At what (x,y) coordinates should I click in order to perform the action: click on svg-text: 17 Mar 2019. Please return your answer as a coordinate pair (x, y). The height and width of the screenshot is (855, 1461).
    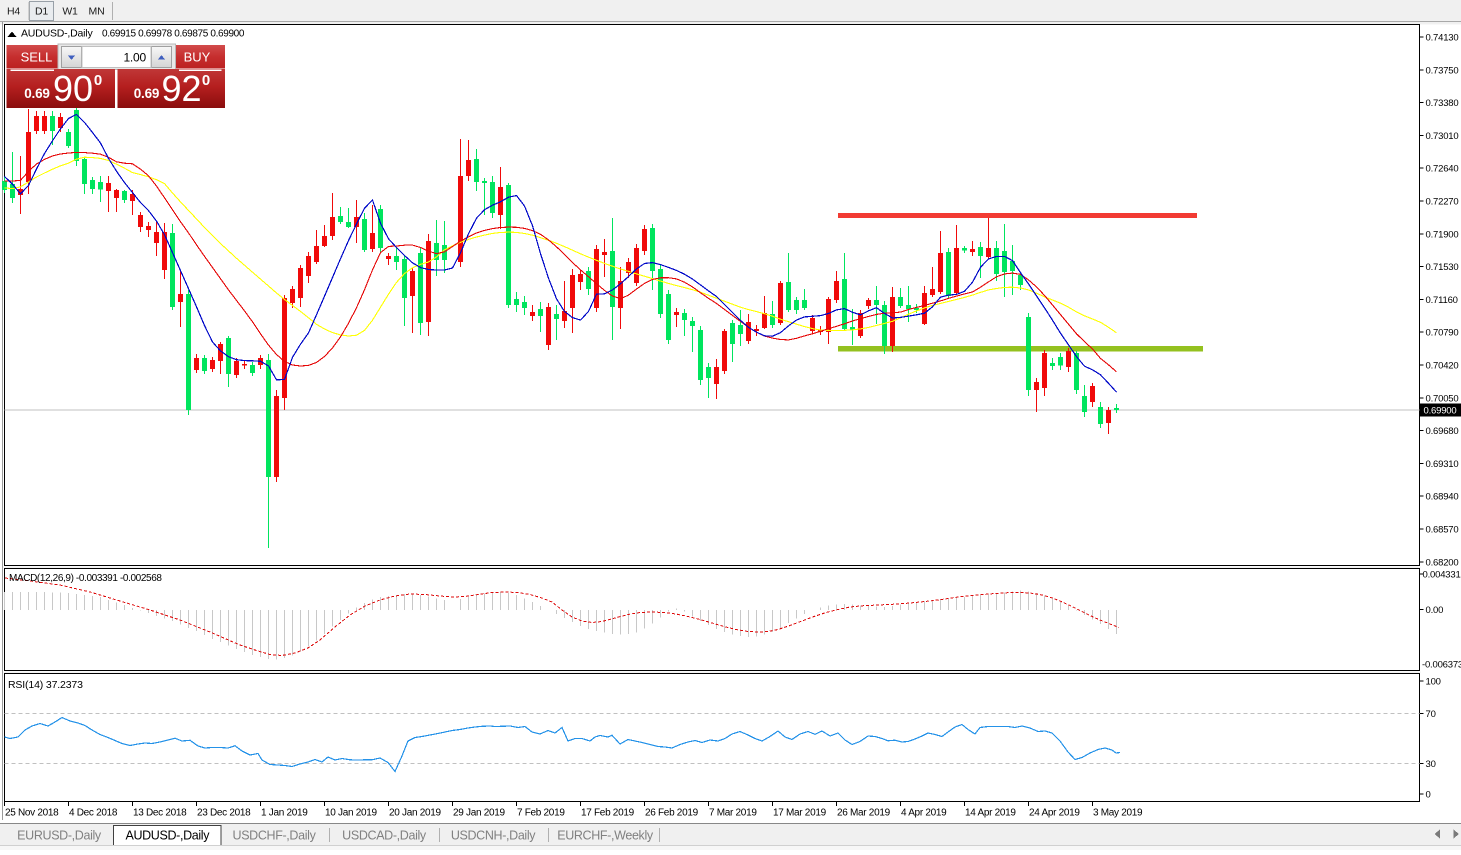
    Looking at the image, I should click on (800, 813).